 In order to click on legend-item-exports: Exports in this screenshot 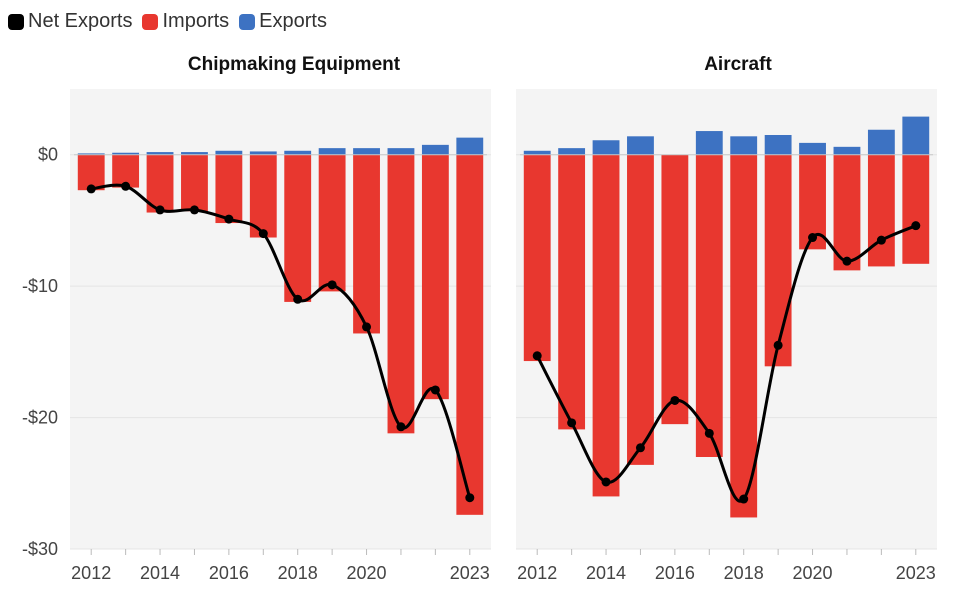, I will do `click(283, 21)`.